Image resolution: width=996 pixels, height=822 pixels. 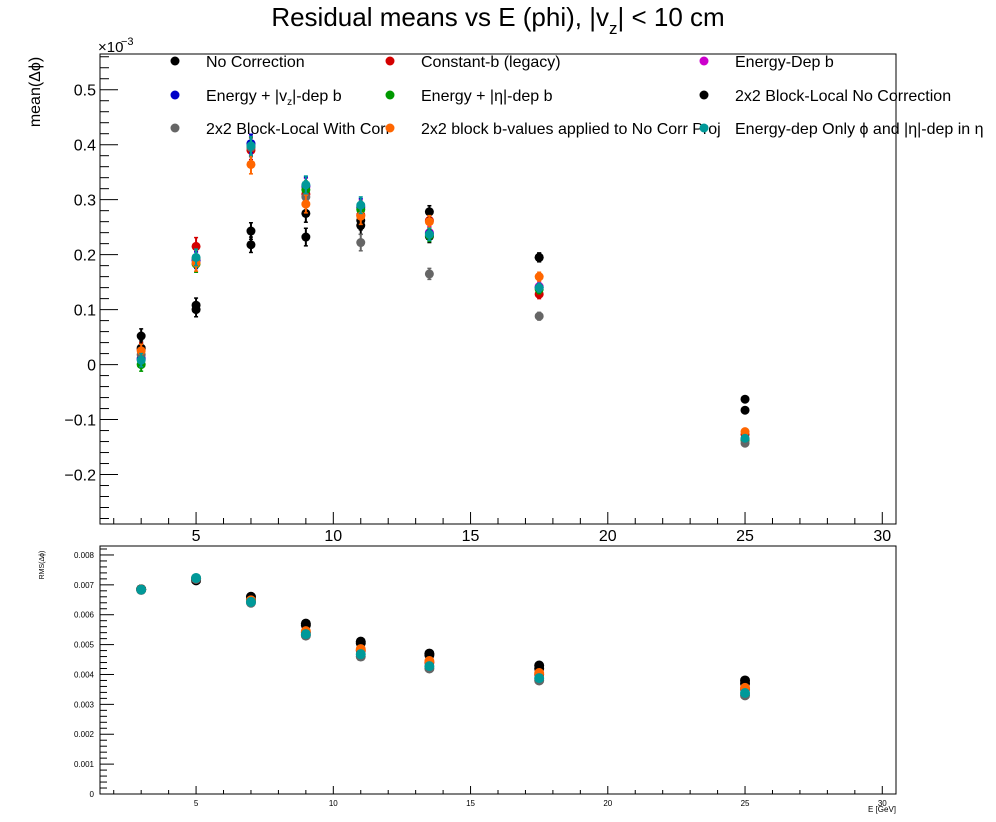 What do you see at coordinates (80, 476) in the screenshot?
I see `y-tick-label: −0.2` at bounding box center [80, 476].